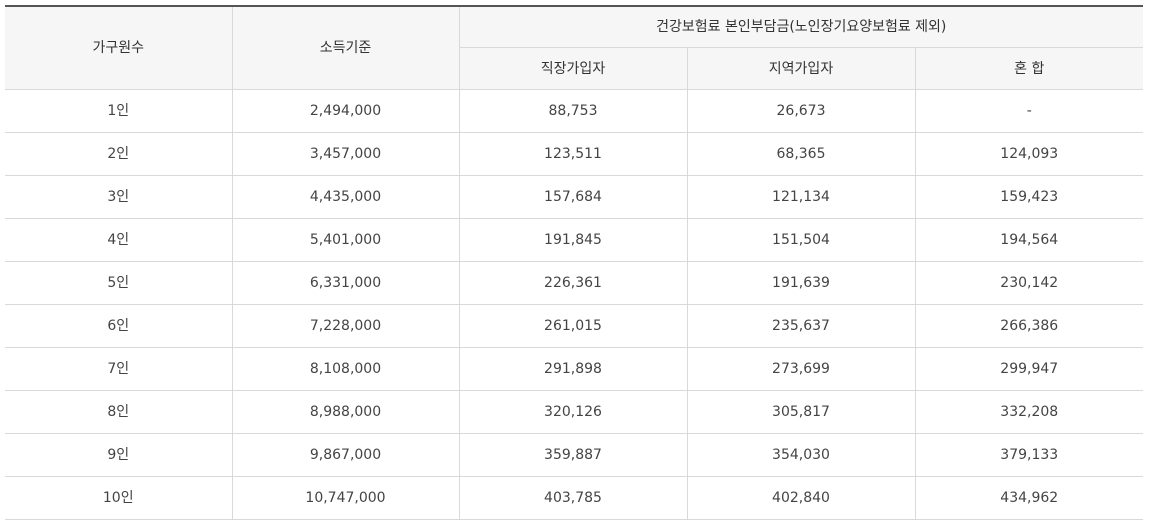 This screenshot has height=525, width=1150. I want to click on cell-regional-premium: 68,365, so click(801, 154).